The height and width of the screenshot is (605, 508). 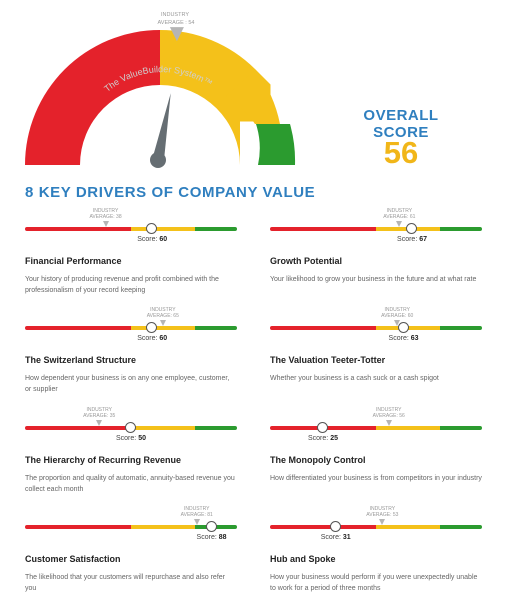 I want to click on industry-average-label: INDUSTRY AVERAGE: 81, so click(x=197, y=512).